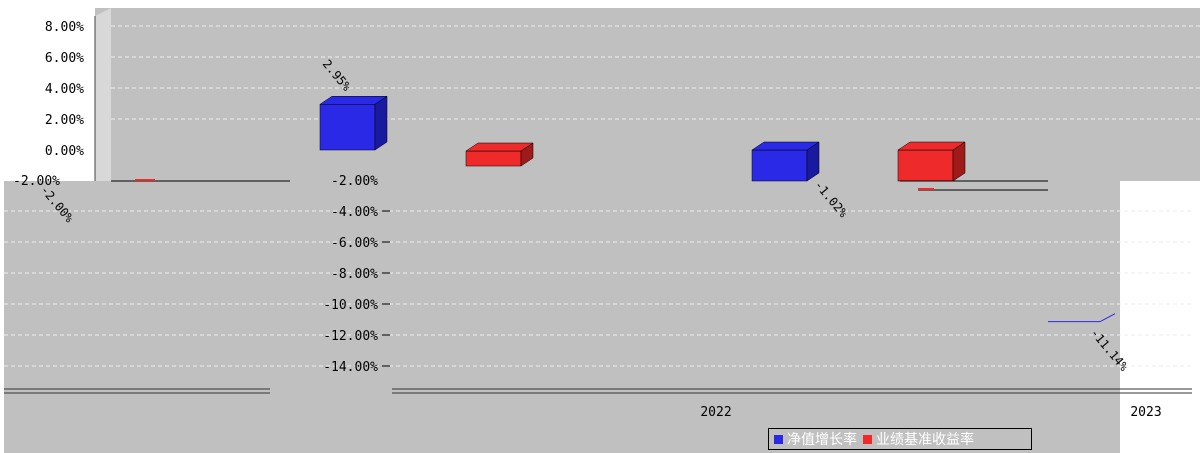 This screenshot has width=1200, height=453. Describe the element at coordinates (64, 120) in the screenshot. I see `y-tick-label: 2.00%` at that location.